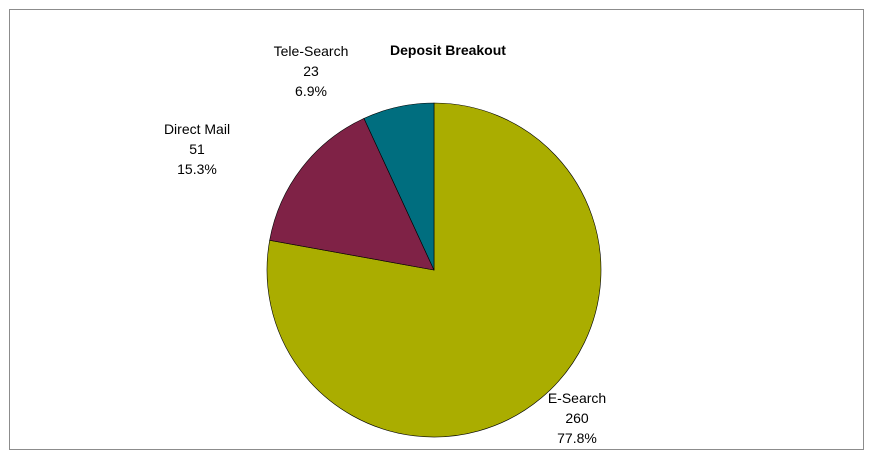 The image size is (873, 456). I want to click on slice-label-name: E-Search, so click(577, 398).